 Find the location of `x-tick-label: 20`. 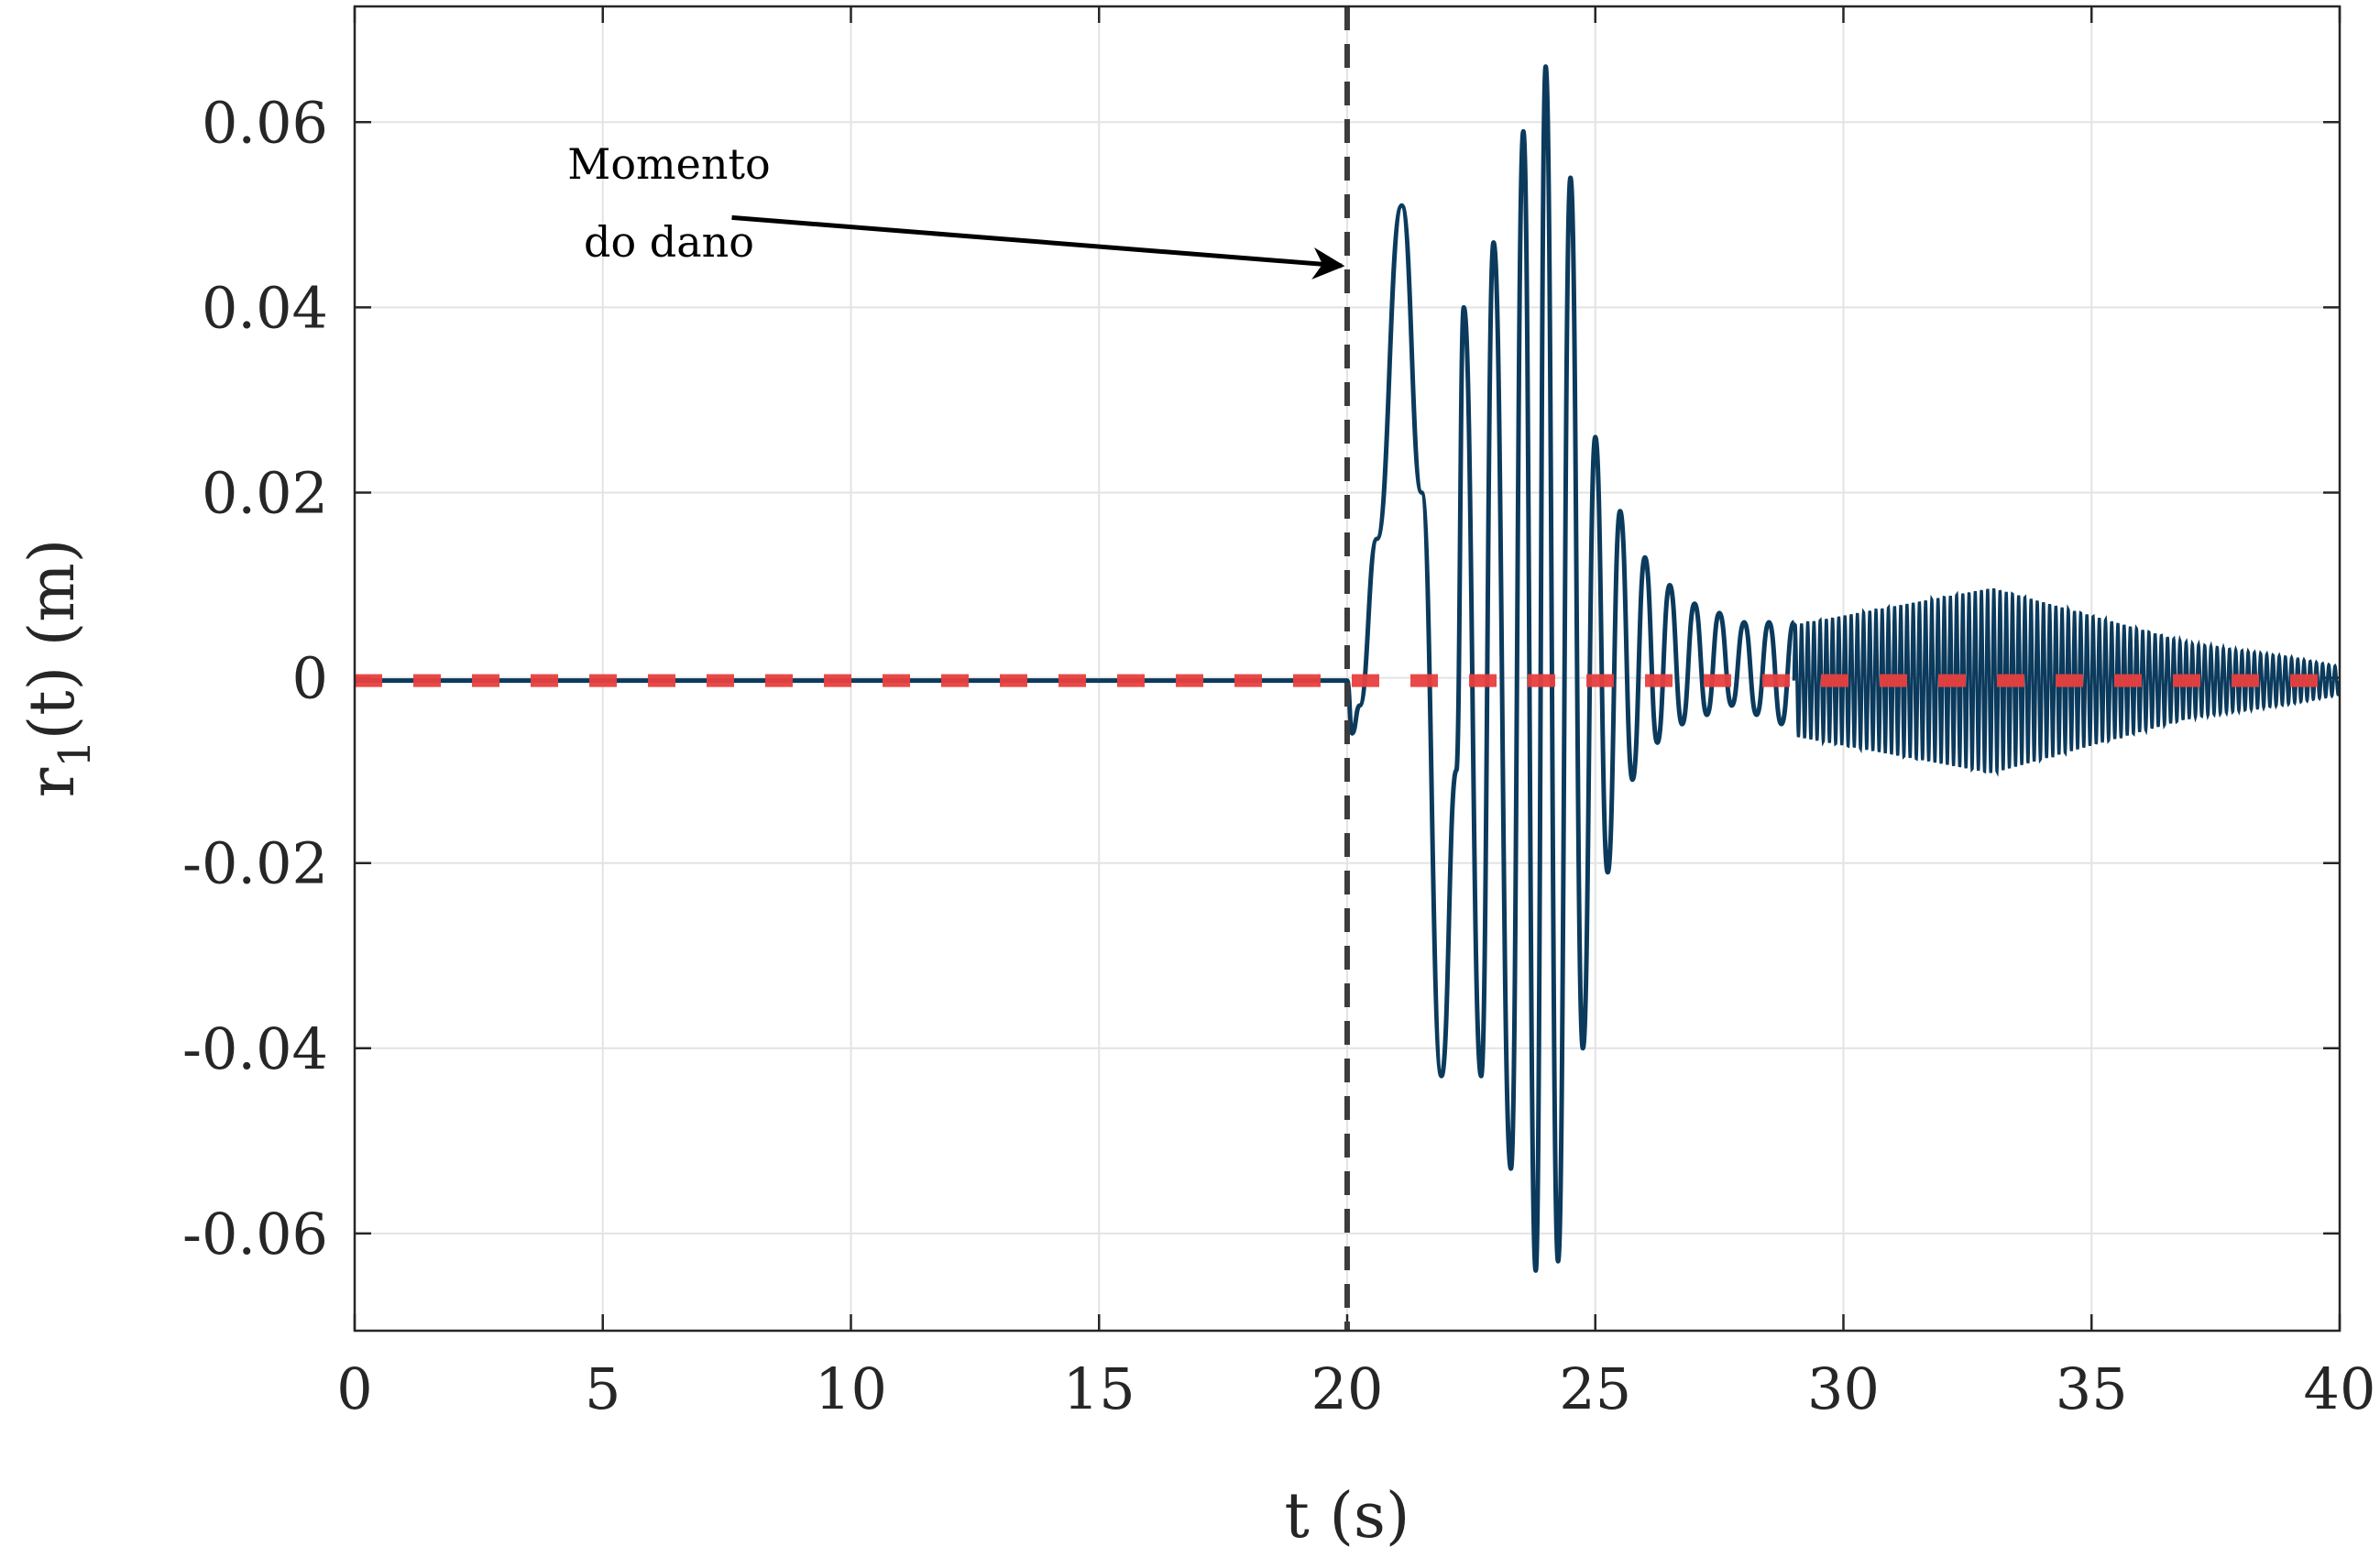

x-tick-label: 20 is located at coordinates (1347, 1389).